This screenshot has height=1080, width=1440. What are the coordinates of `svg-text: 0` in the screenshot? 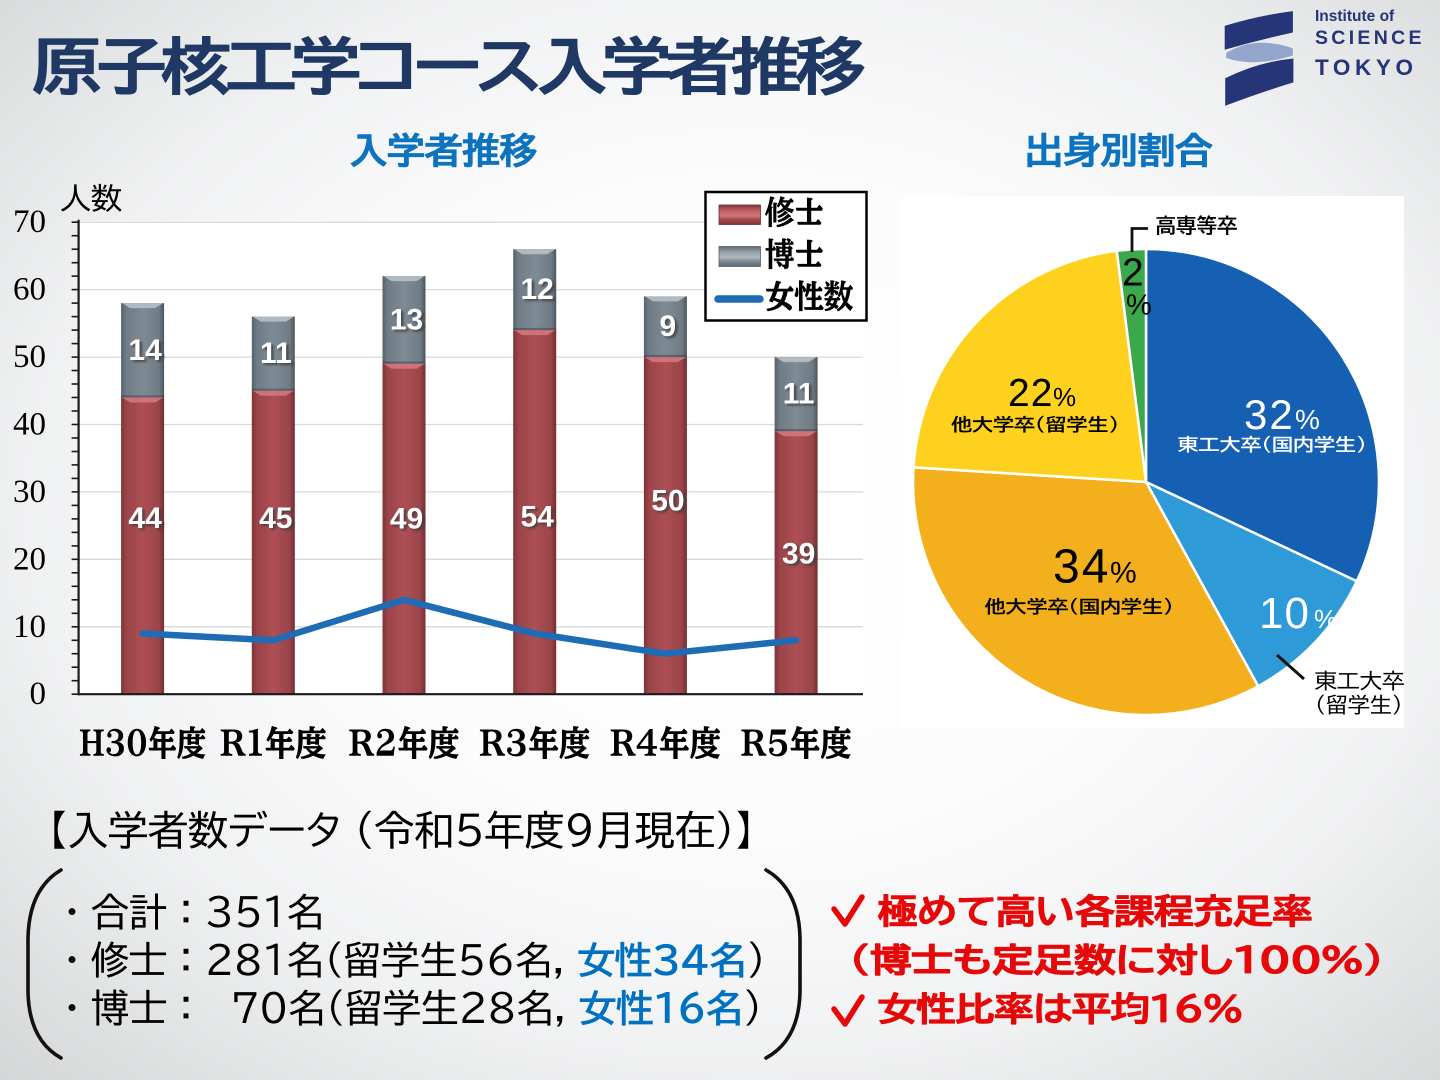 It's located at (38, 694).